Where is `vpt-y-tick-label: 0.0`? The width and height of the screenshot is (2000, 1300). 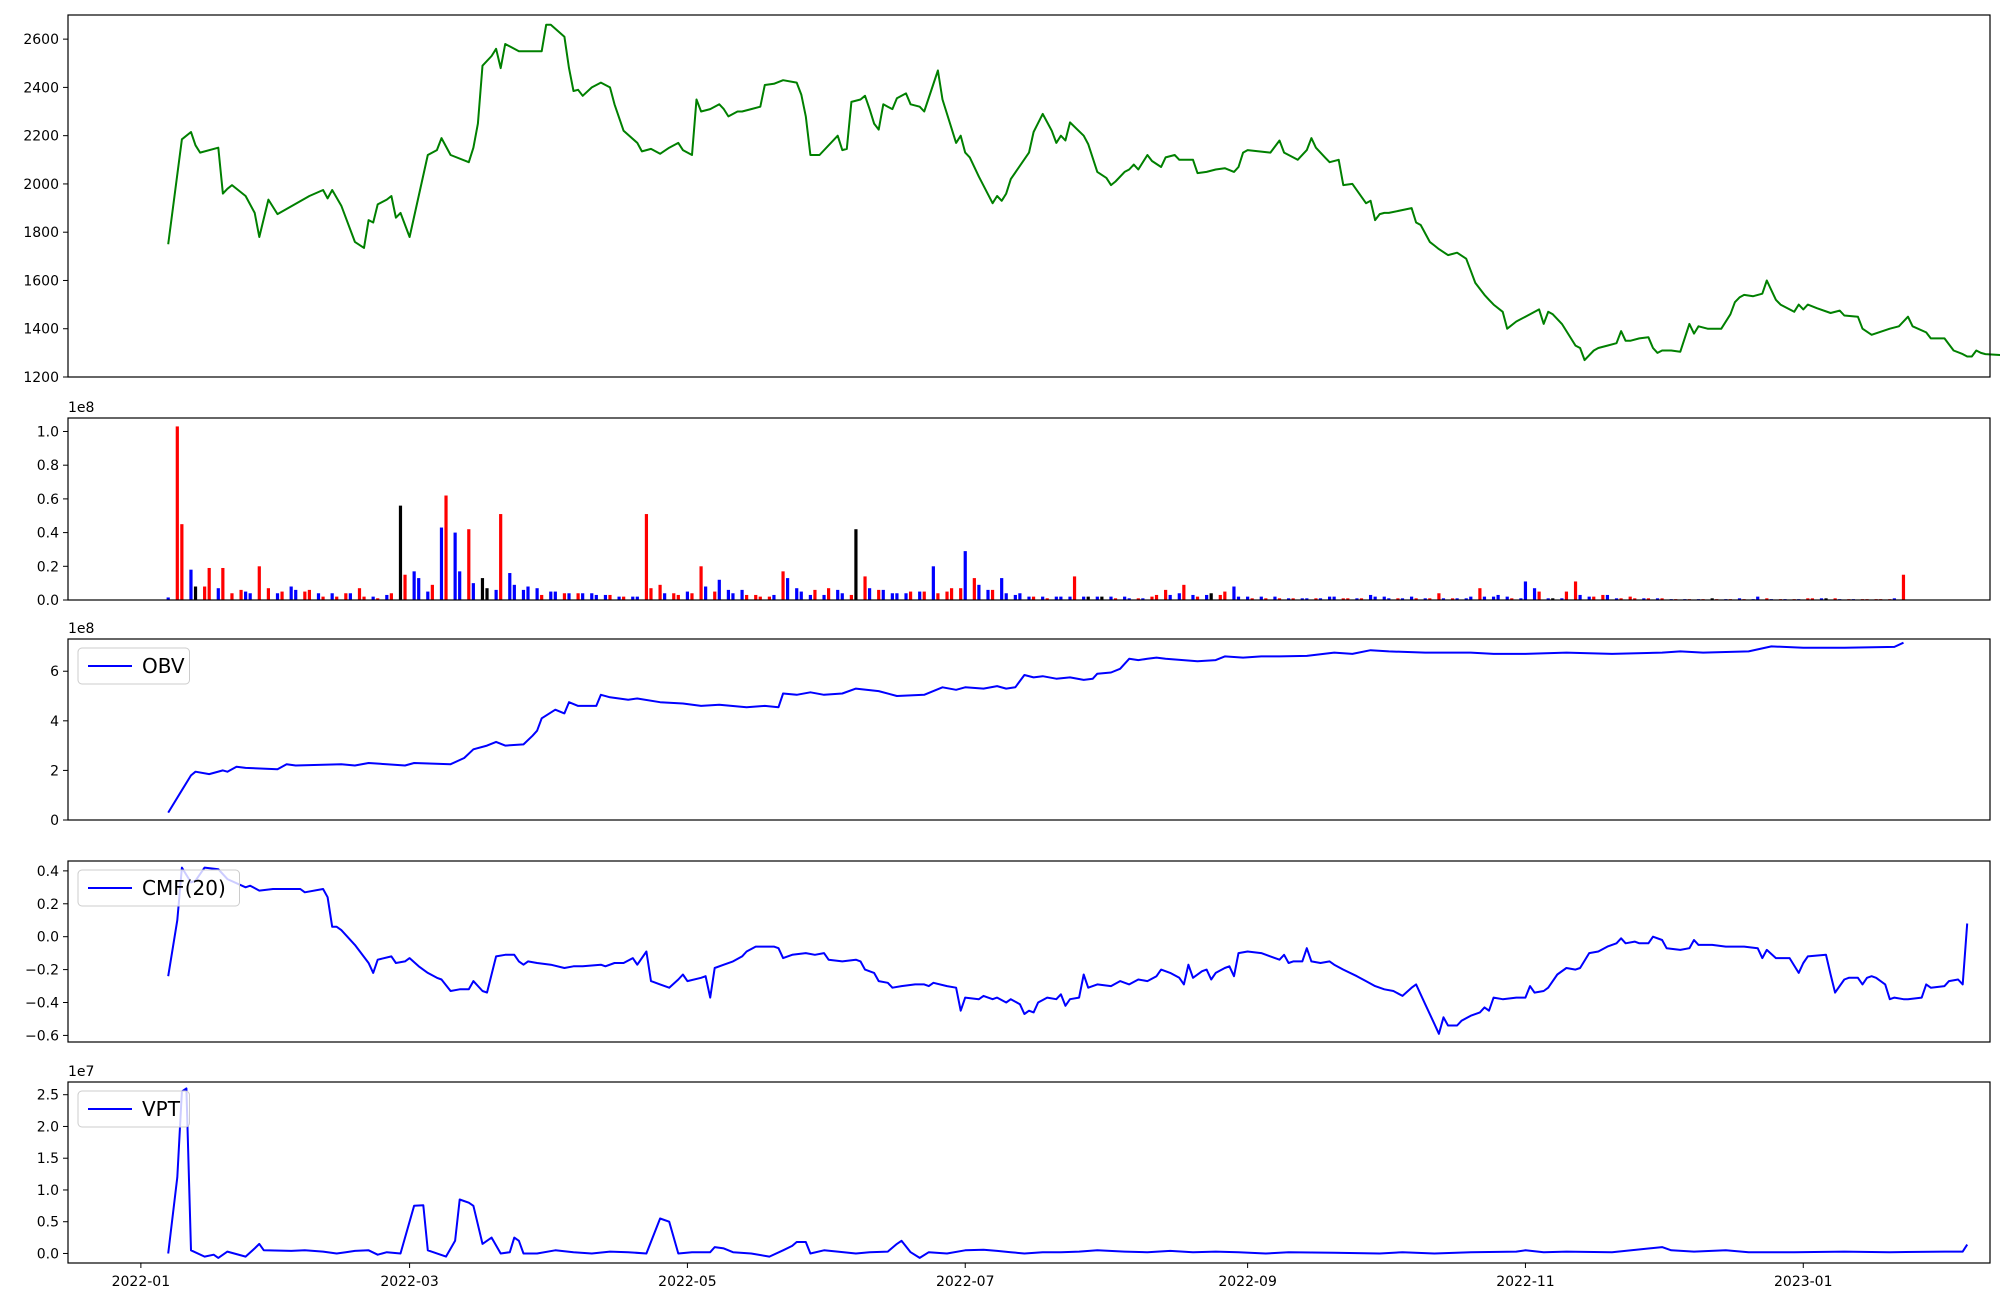
vpt-y-tick-label: 0.0 is located at coordinates (48, 1254).